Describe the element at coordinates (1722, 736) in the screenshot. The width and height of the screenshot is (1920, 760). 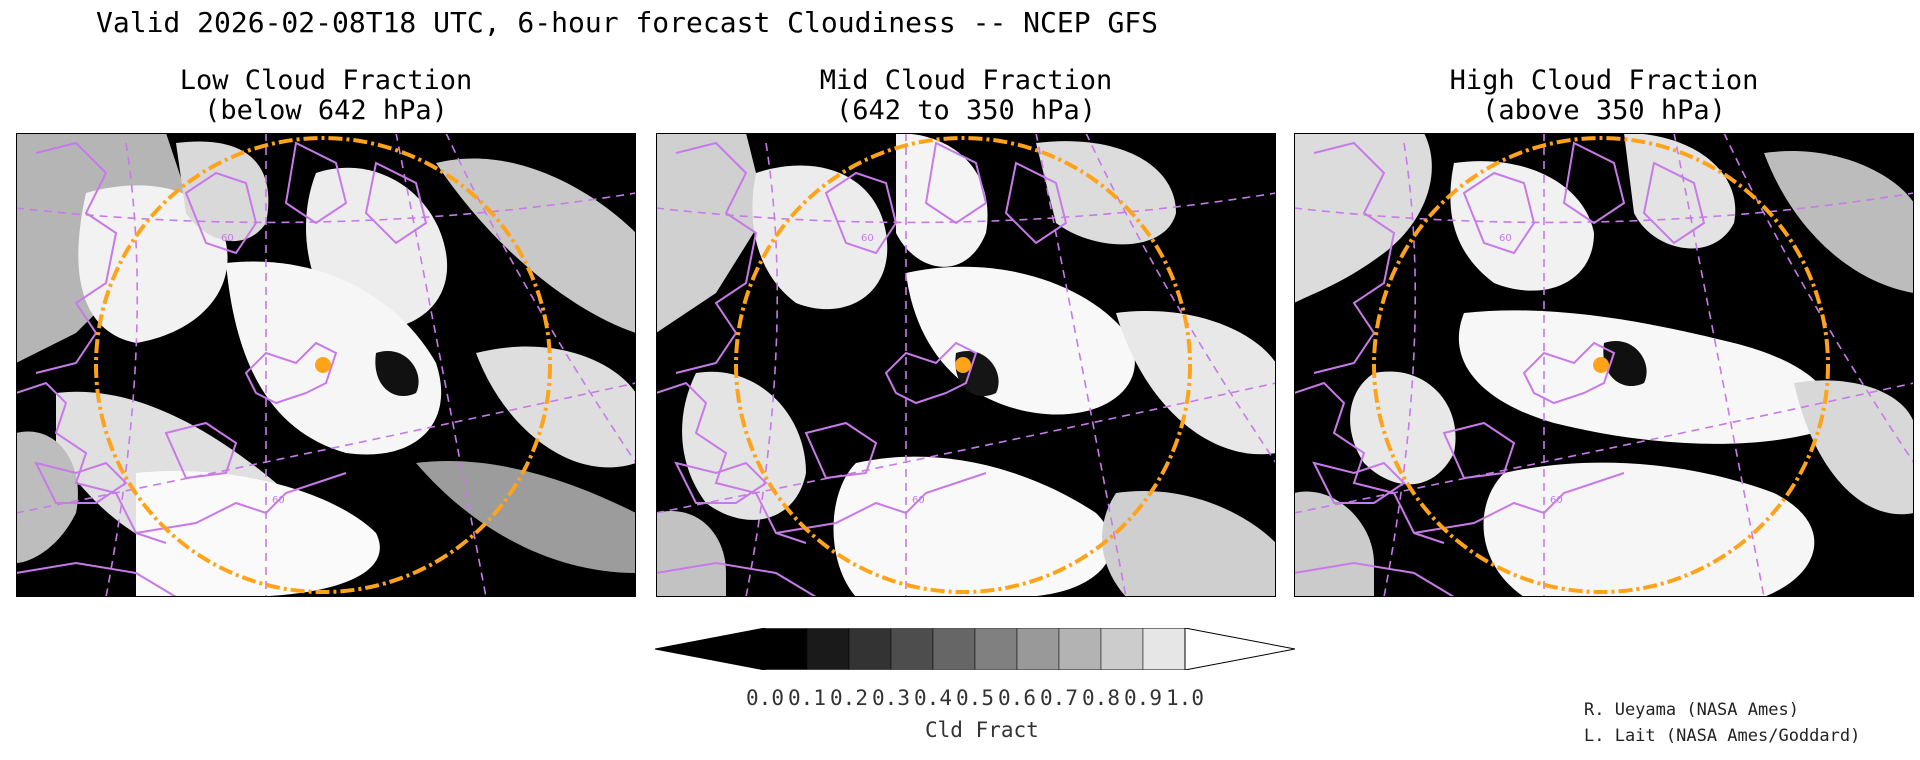
I see `credit-line-2: L. Lait (NASA Ames/Goddard)` at that location.